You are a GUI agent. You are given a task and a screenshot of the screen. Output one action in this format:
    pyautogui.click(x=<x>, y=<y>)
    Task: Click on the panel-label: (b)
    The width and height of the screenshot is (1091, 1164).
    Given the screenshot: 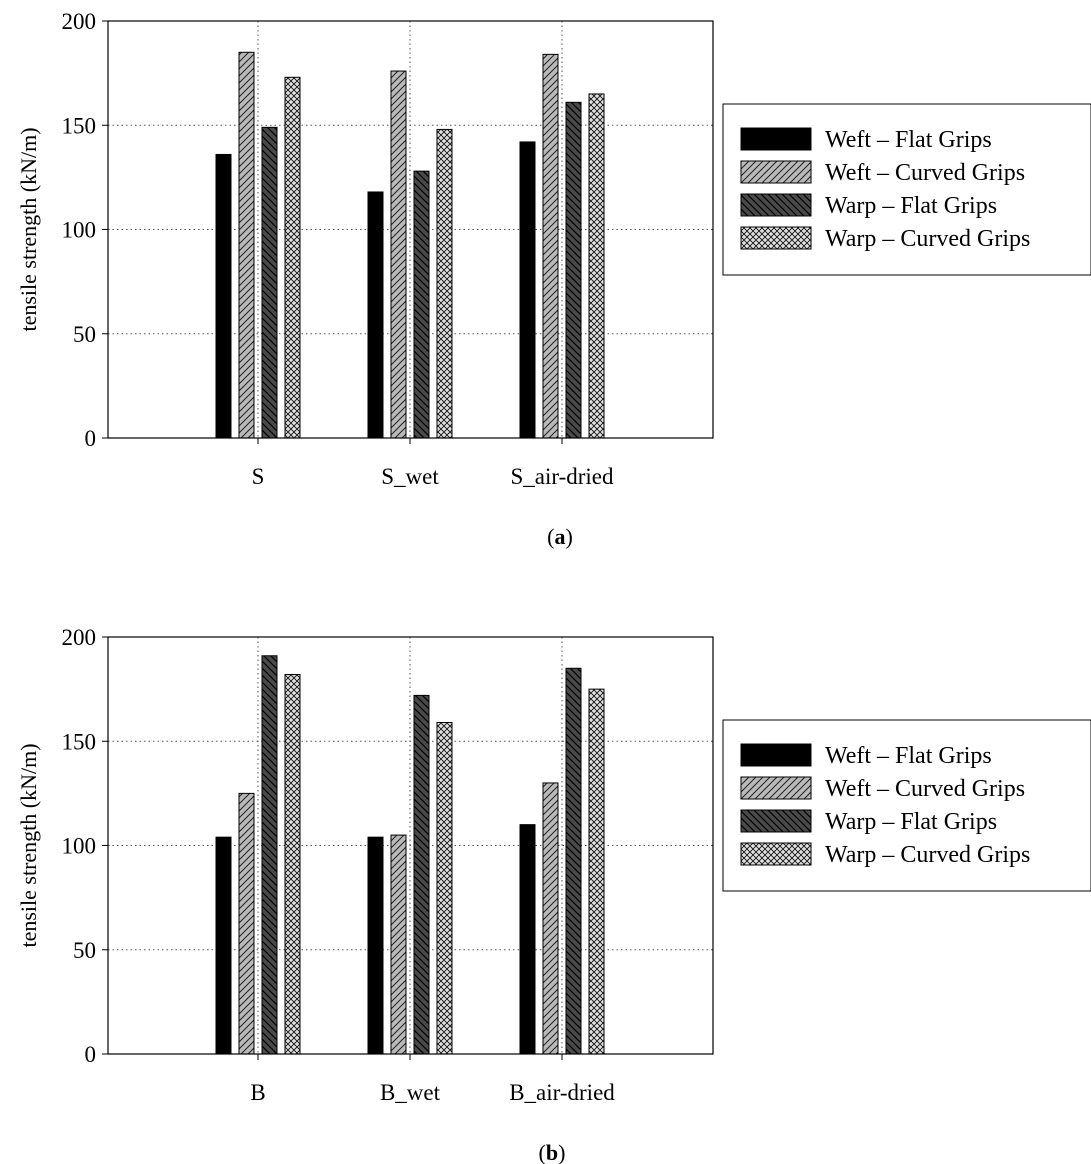 What is the action you would take?
    pyautogui.click(x=552, y=1152)
    